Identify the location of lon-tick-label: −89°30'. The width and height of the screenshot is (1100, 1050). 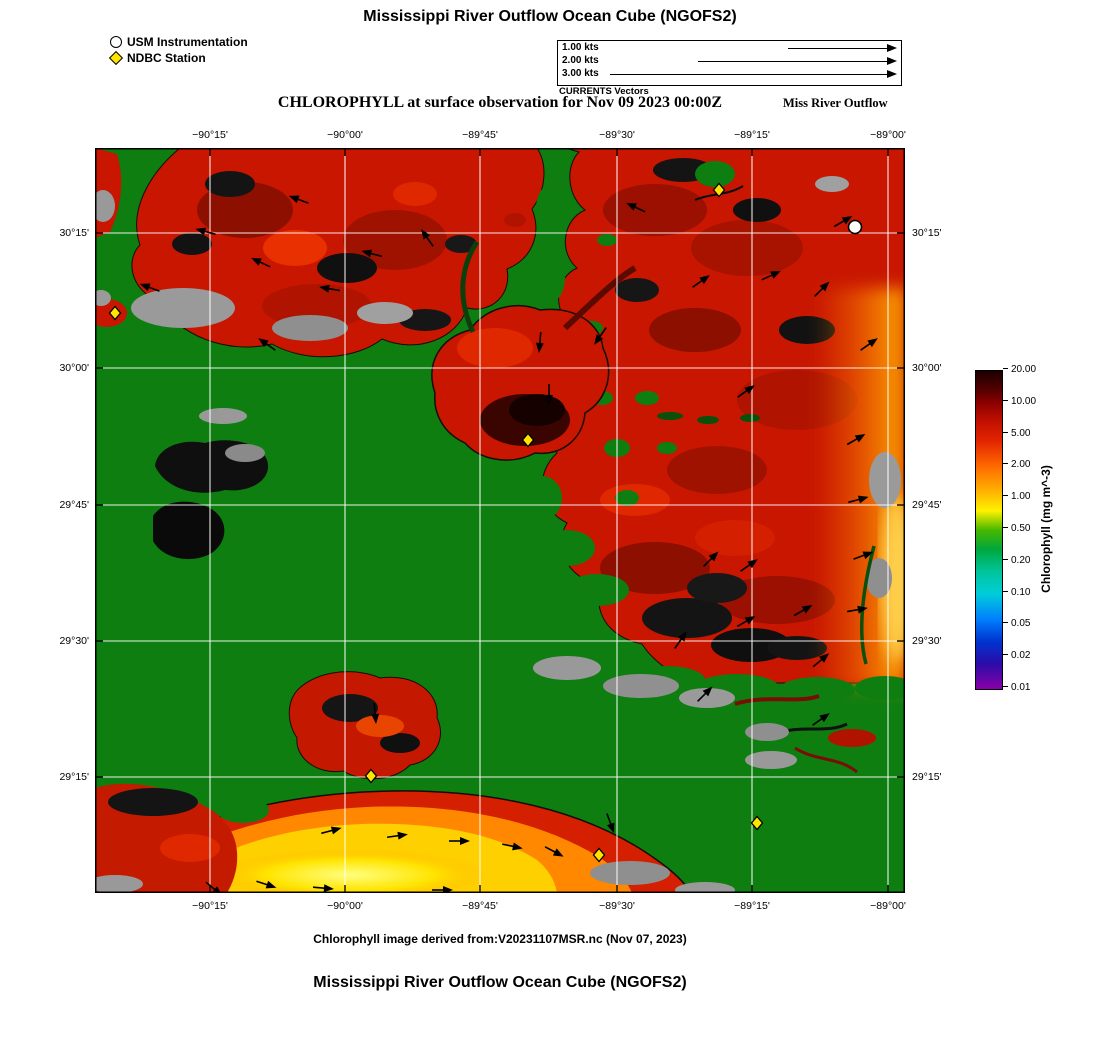
(617, 906).